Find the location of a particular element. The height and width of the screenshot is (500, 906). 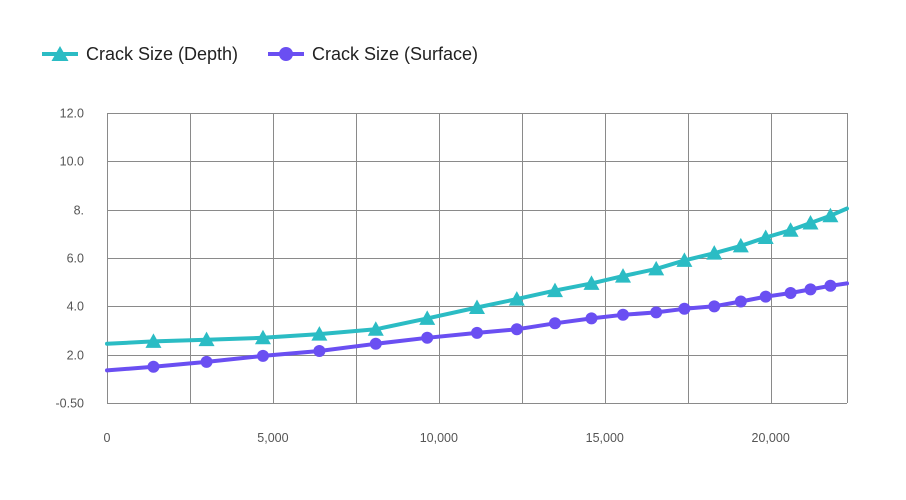

x-tick-label: 15,000 is located at coordinates (605, 438).